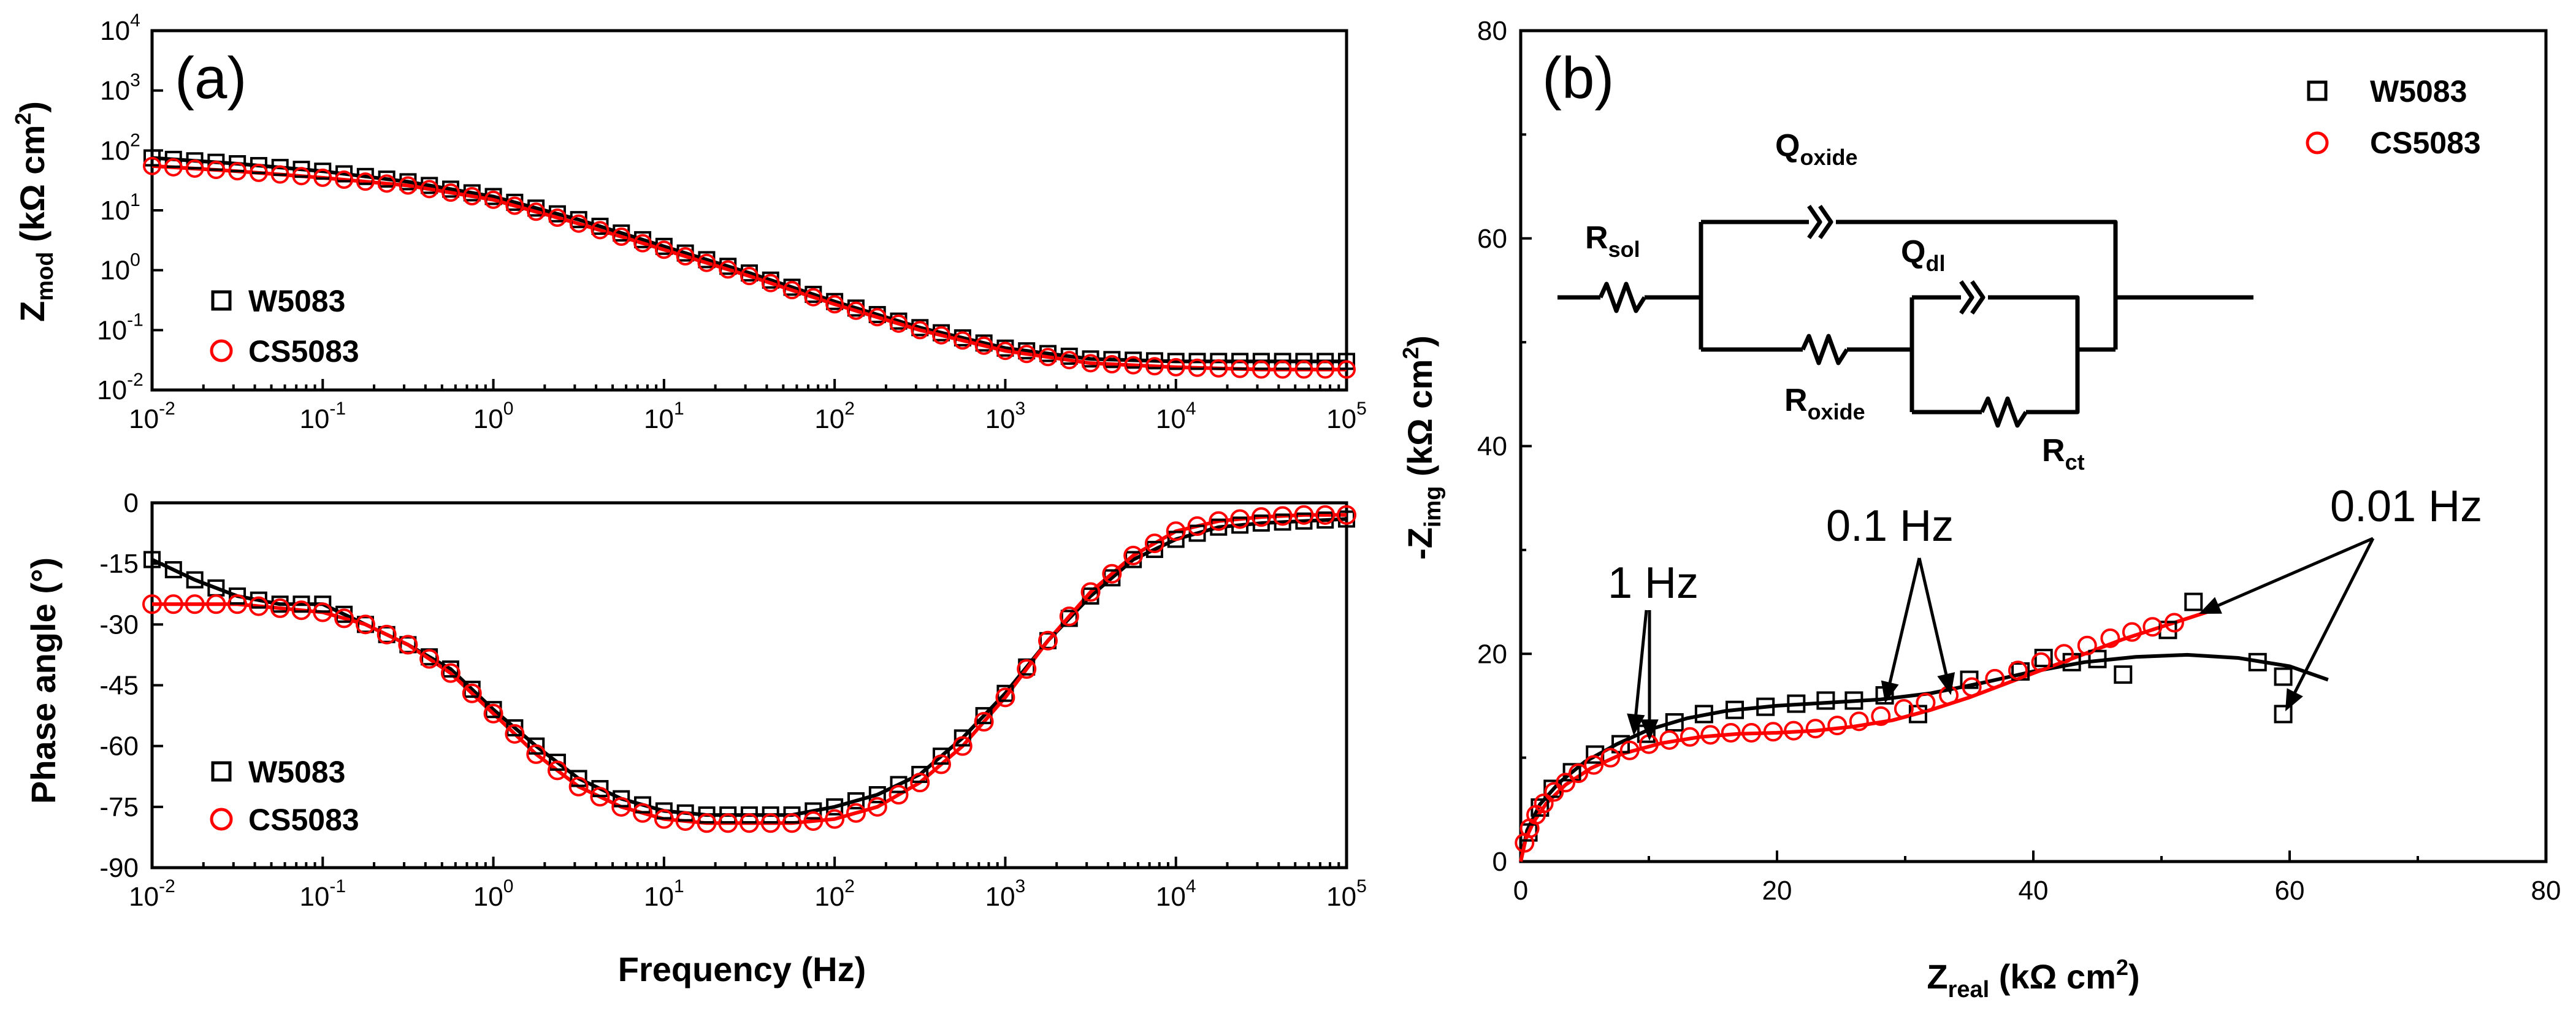 The image size is (2576, 1013). I want to click on panel-label-a: (a), so click(211, 78).